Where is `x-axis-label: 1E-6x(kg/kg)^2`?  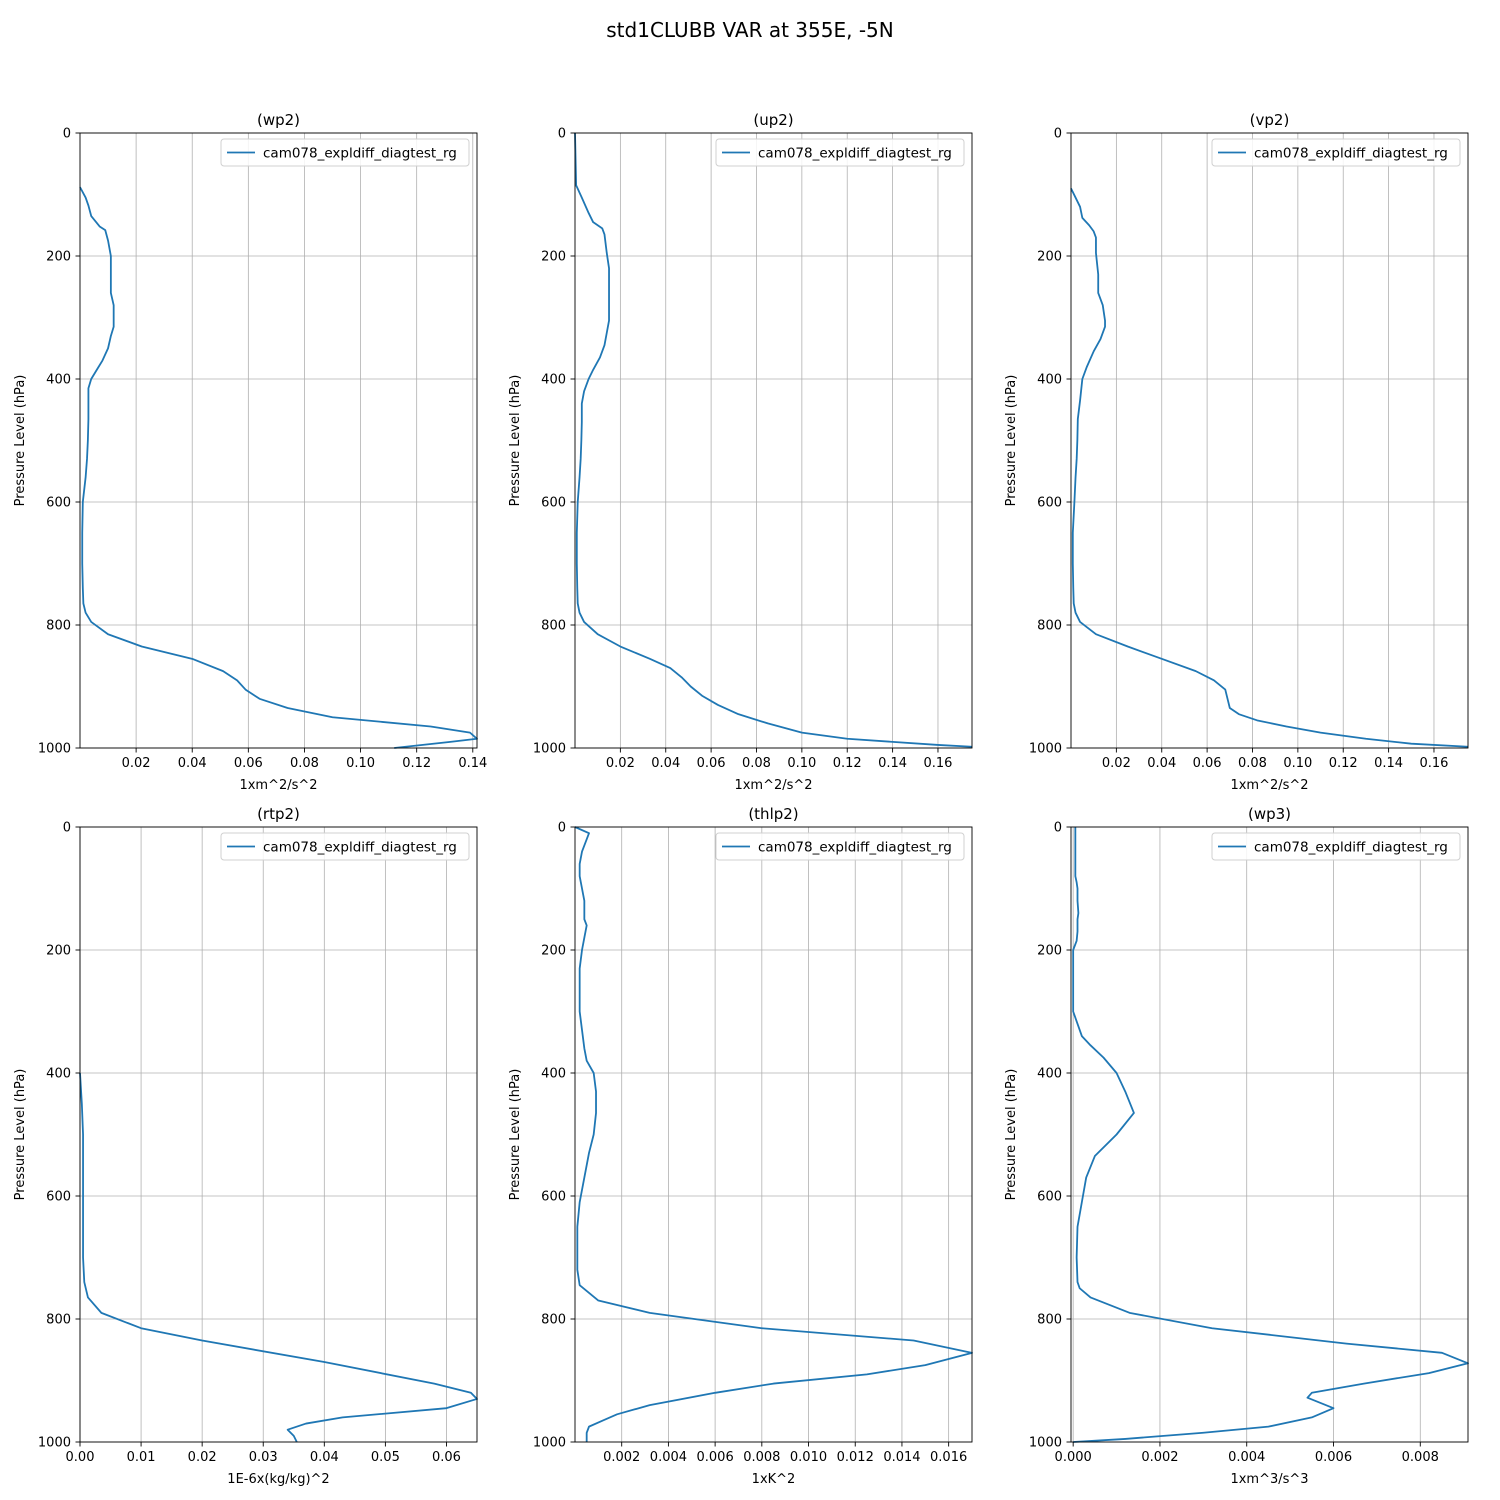 x-axis-label: 1E-6x(kg/kg)^2 is located at coordinates (278, 1479).